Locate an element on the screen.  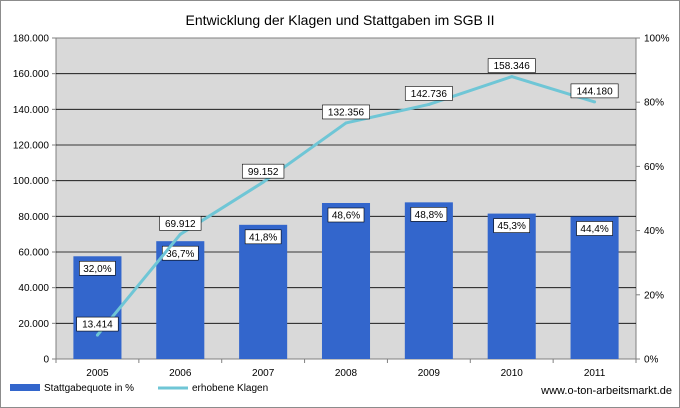
y-left-tick-label: 0 is located at coordinates (46, 360).